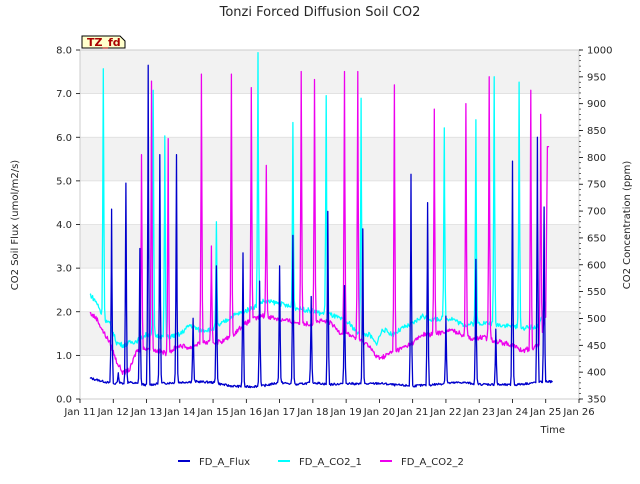 The image size is (640, 484). Describe the element at coordinates (596, 400) in the screenshot. I see `y-right-tick-label: 350` at that location.